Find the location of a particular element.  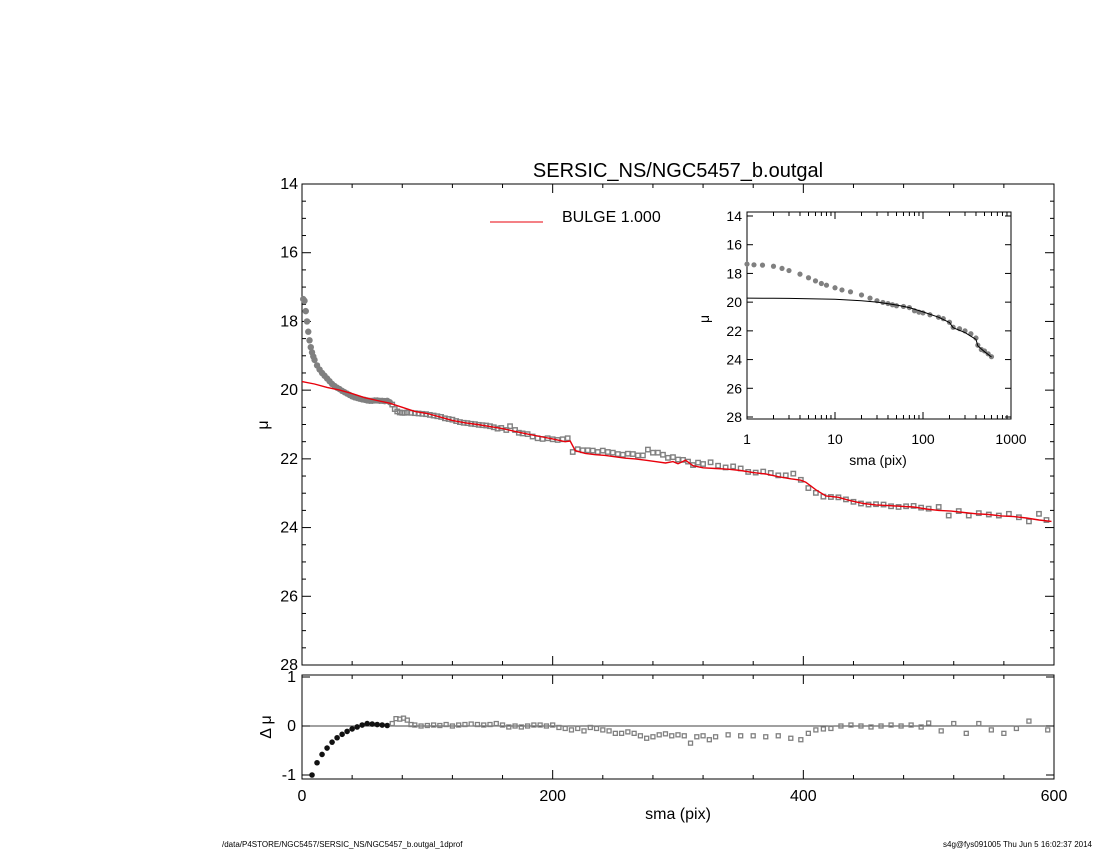

inset-x-ticks: 1 10 100 1000 is located at coordinates (885, 329).